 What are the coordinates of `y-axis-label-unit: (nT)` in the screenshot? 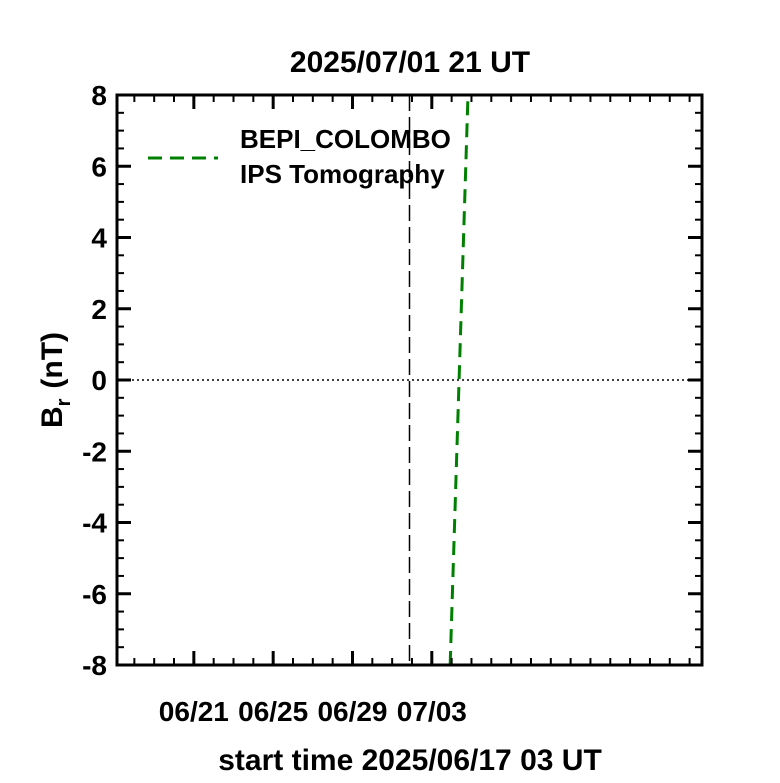 It's located at (52, 360).